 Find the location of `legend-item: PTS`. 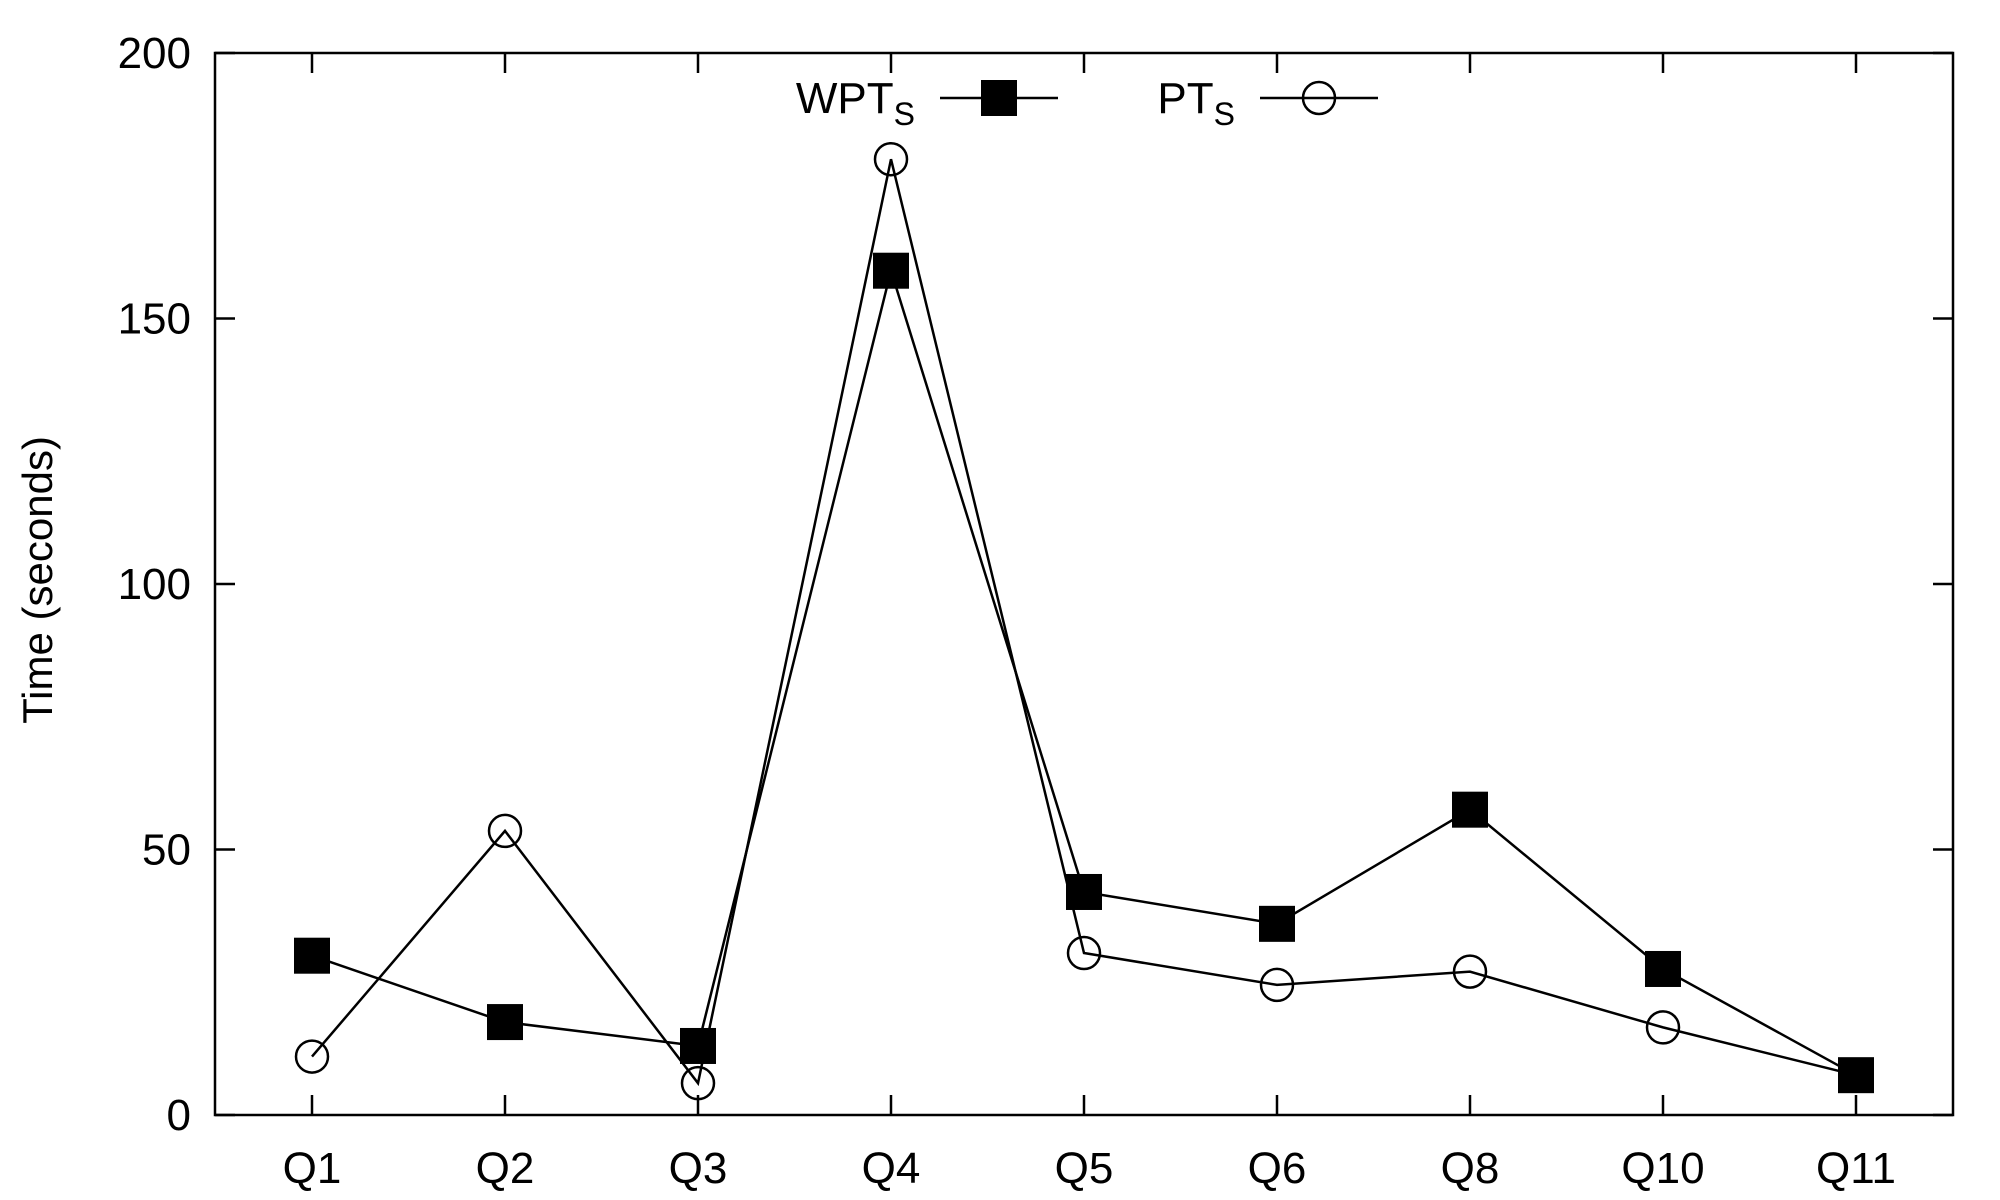

legend-item: PTS is located at coordinates (1267, 103).